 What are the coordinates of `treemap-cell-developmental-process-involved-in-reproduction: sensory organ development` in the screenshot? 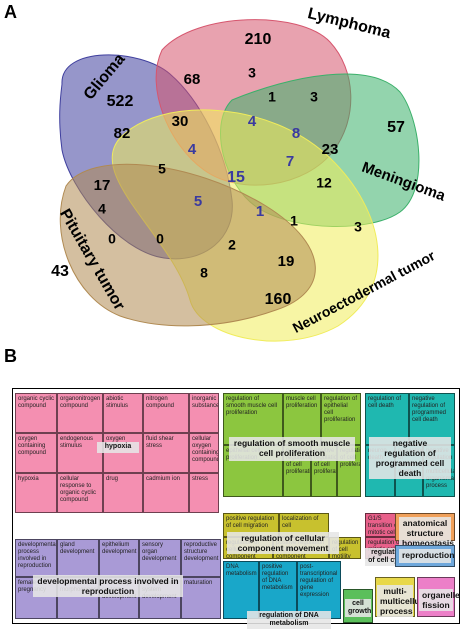 It's located at (160, 558).